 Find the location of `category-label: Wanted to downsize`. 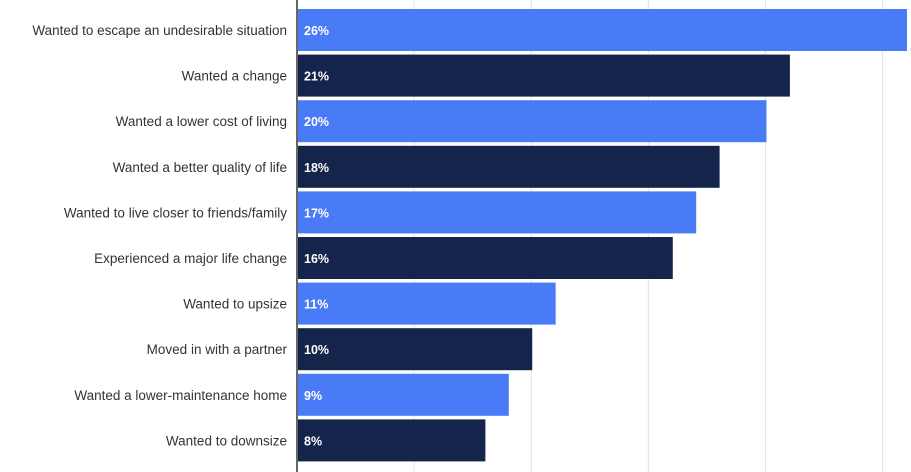

category-label: Wanted to downsize is located at coordinates (226, 440).